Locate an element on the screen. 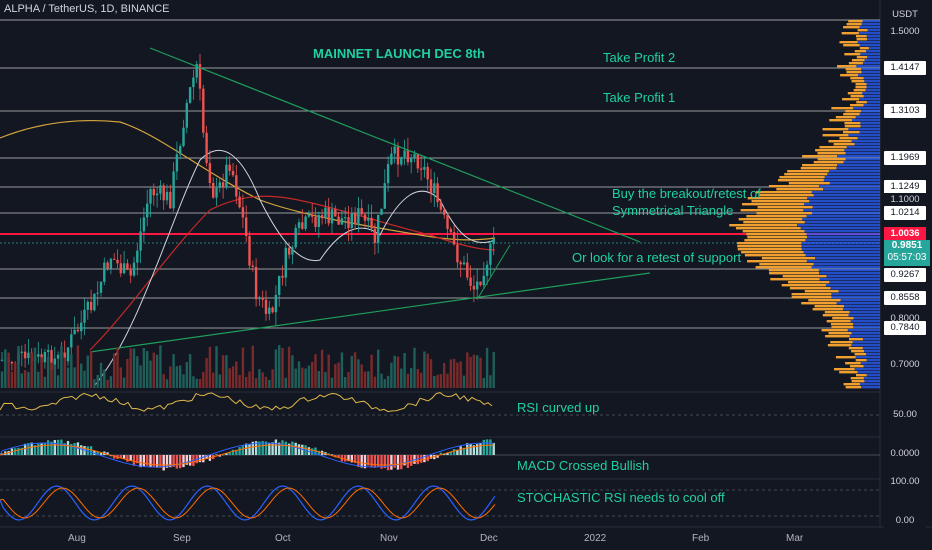  symbol-header: ALPHA / TetherUS, 1D, BINANCE is located at coordinates (87, 9).